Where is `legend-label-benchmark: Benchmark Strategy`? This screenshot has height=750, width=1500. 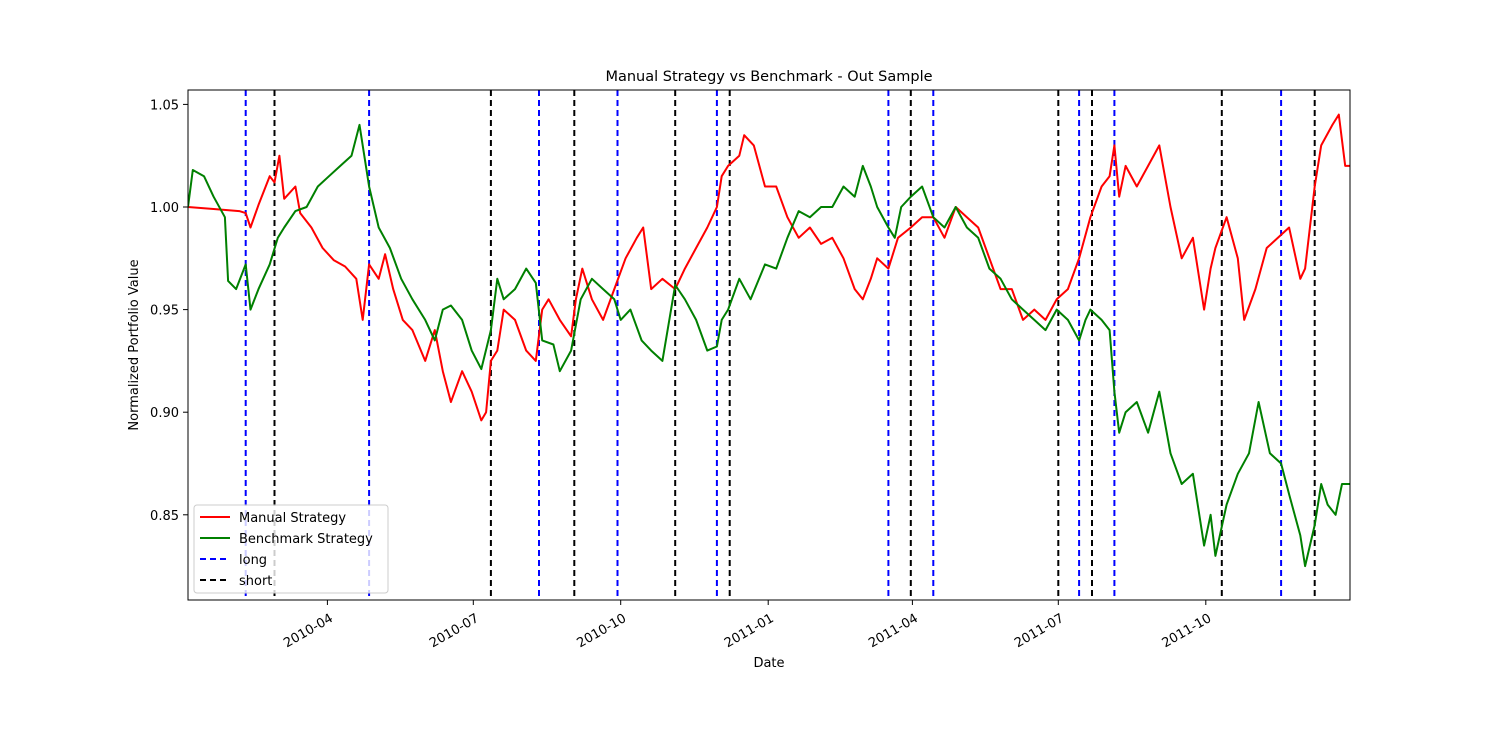 legend-label-benchmark: Benchmark Strategy is located at coordinates (306, 539).